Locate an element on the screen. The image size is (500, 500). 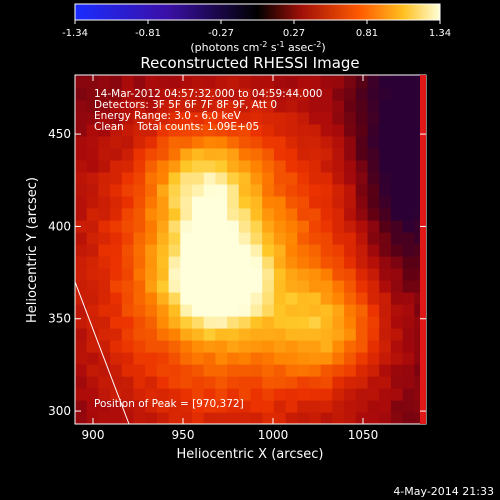
colorbar-tick-label: 1.34 is located at coordinates (440, 33).